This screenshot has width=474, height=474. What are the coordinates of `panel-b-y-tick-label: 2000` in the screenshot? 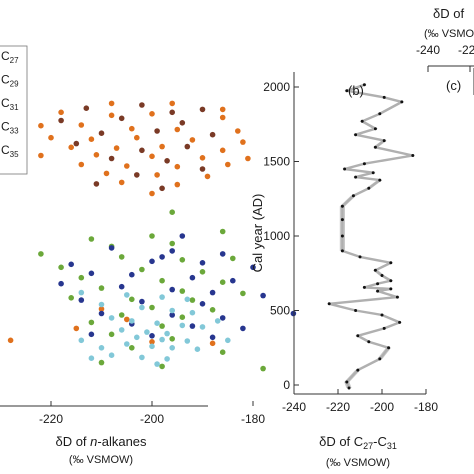 It's located at (276, 87).